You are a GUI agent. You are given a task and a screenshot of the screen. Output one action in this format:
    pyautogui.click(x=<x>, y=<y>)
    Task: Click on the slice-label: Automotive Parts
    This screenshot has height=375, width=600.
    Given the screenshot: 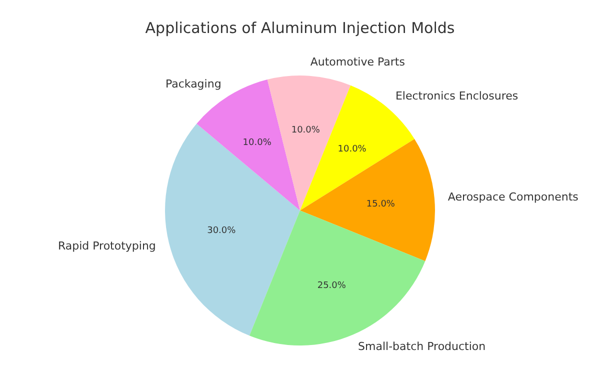 What is the action you would take?
    pyautogui.click(x=358, y=61)
    